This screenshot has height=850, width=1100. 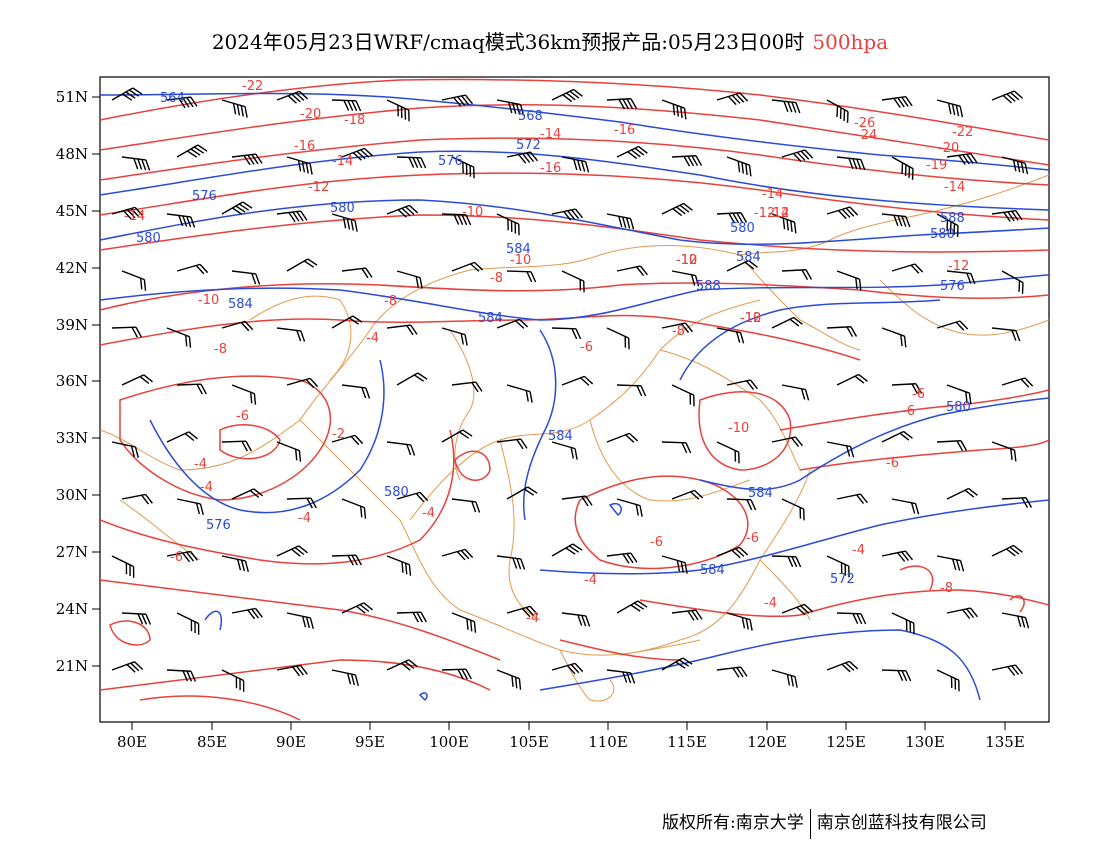 What do you see at coordinates (810, 823) in the screenshot?
I see `footer-divider` at bounding box center [810, 823].